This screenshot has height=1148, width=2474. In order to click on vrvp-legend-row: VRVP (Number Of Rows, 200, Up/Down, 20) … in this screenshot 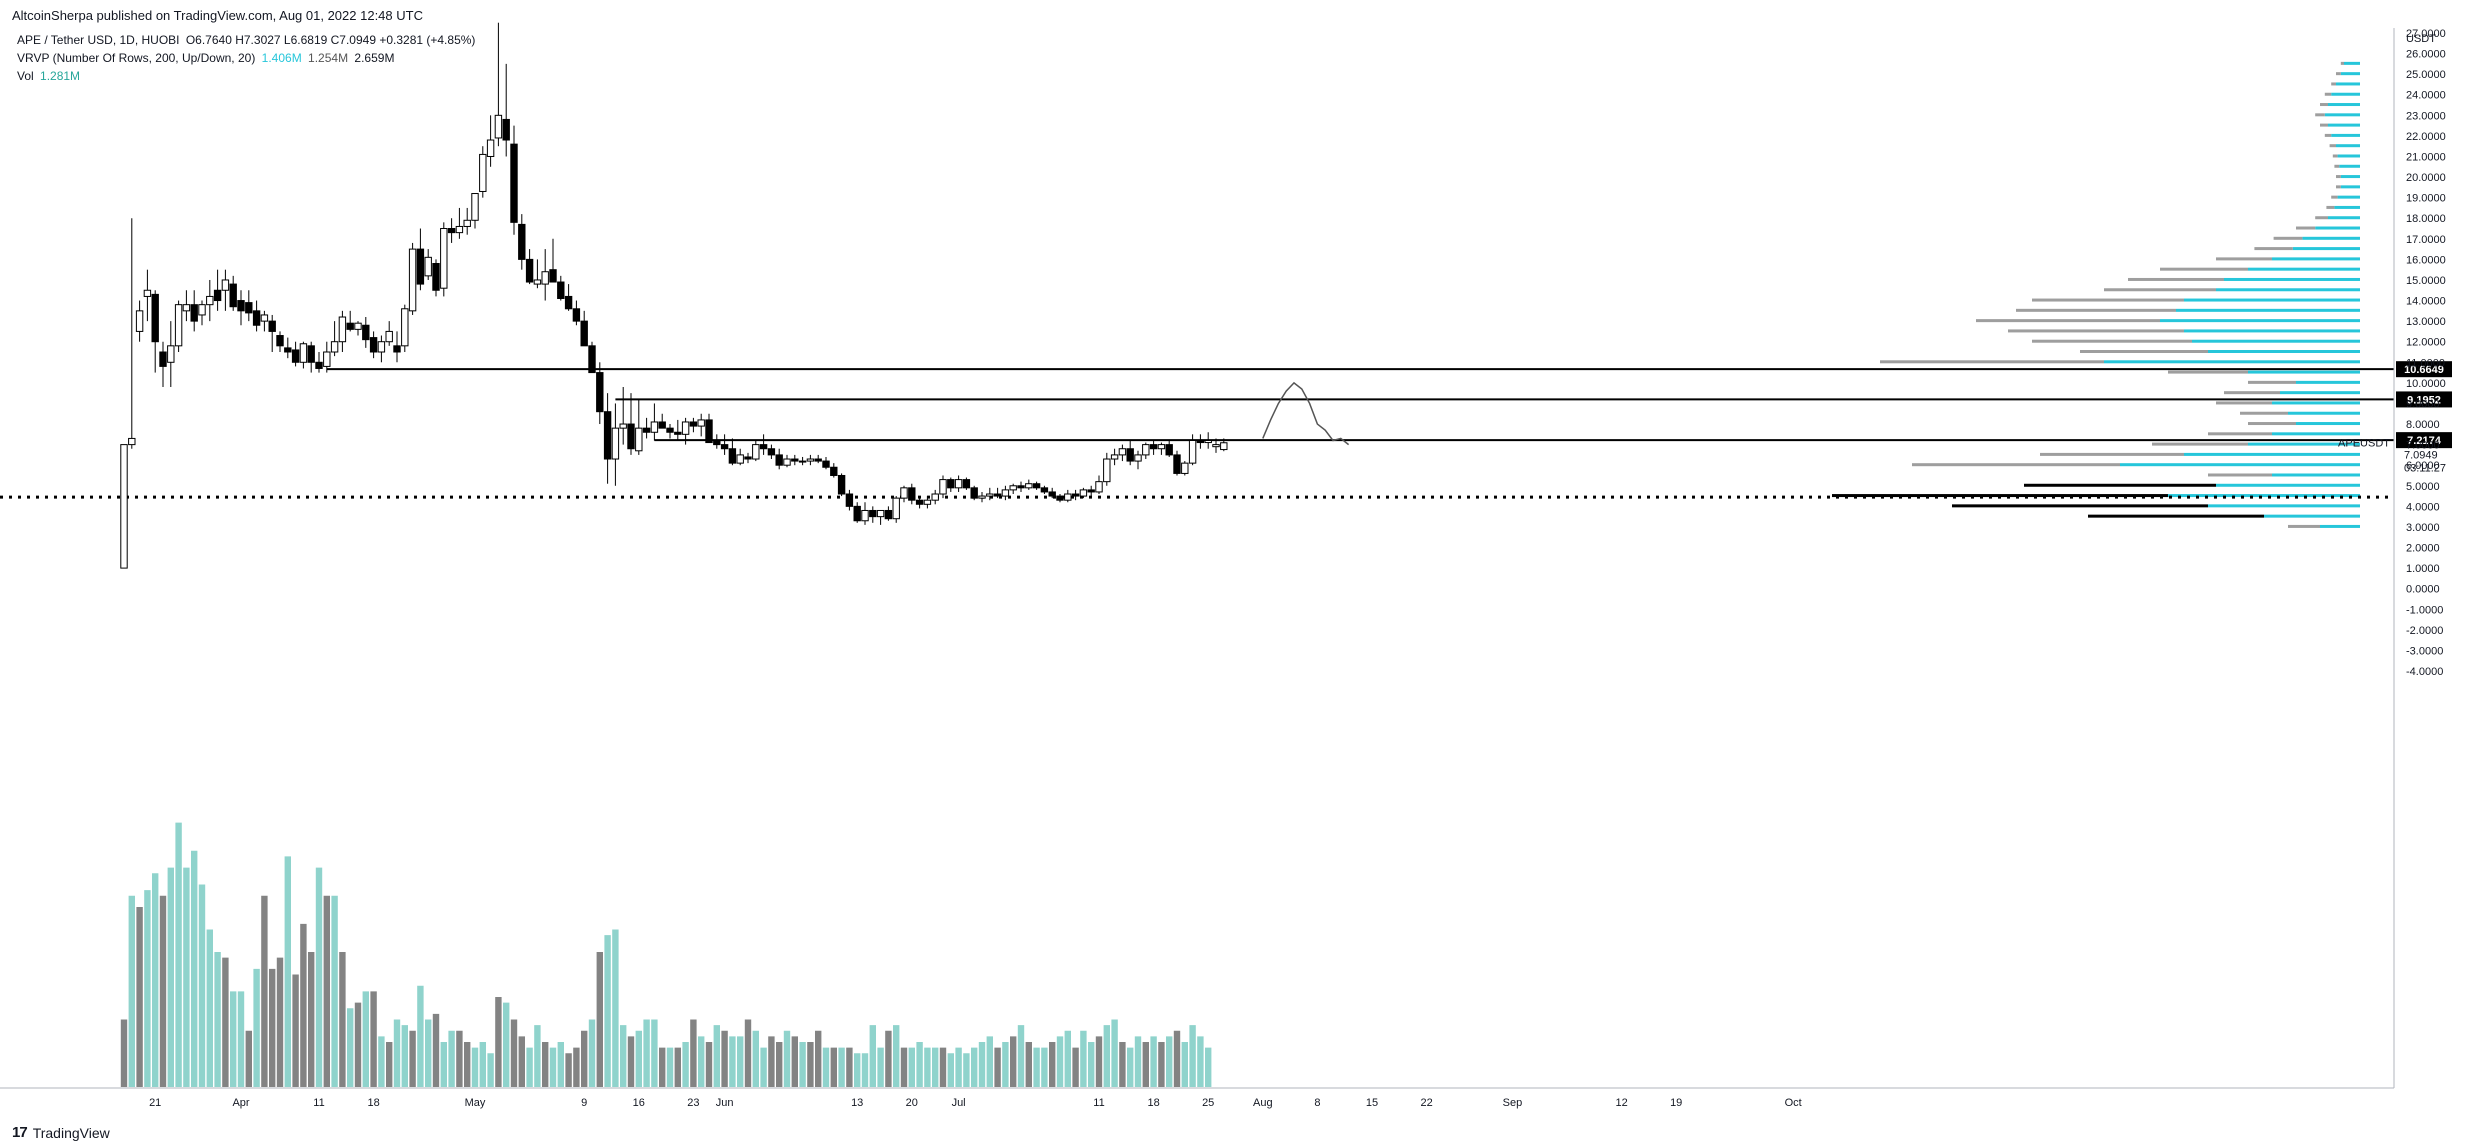, I will do `click(247, 58)`.